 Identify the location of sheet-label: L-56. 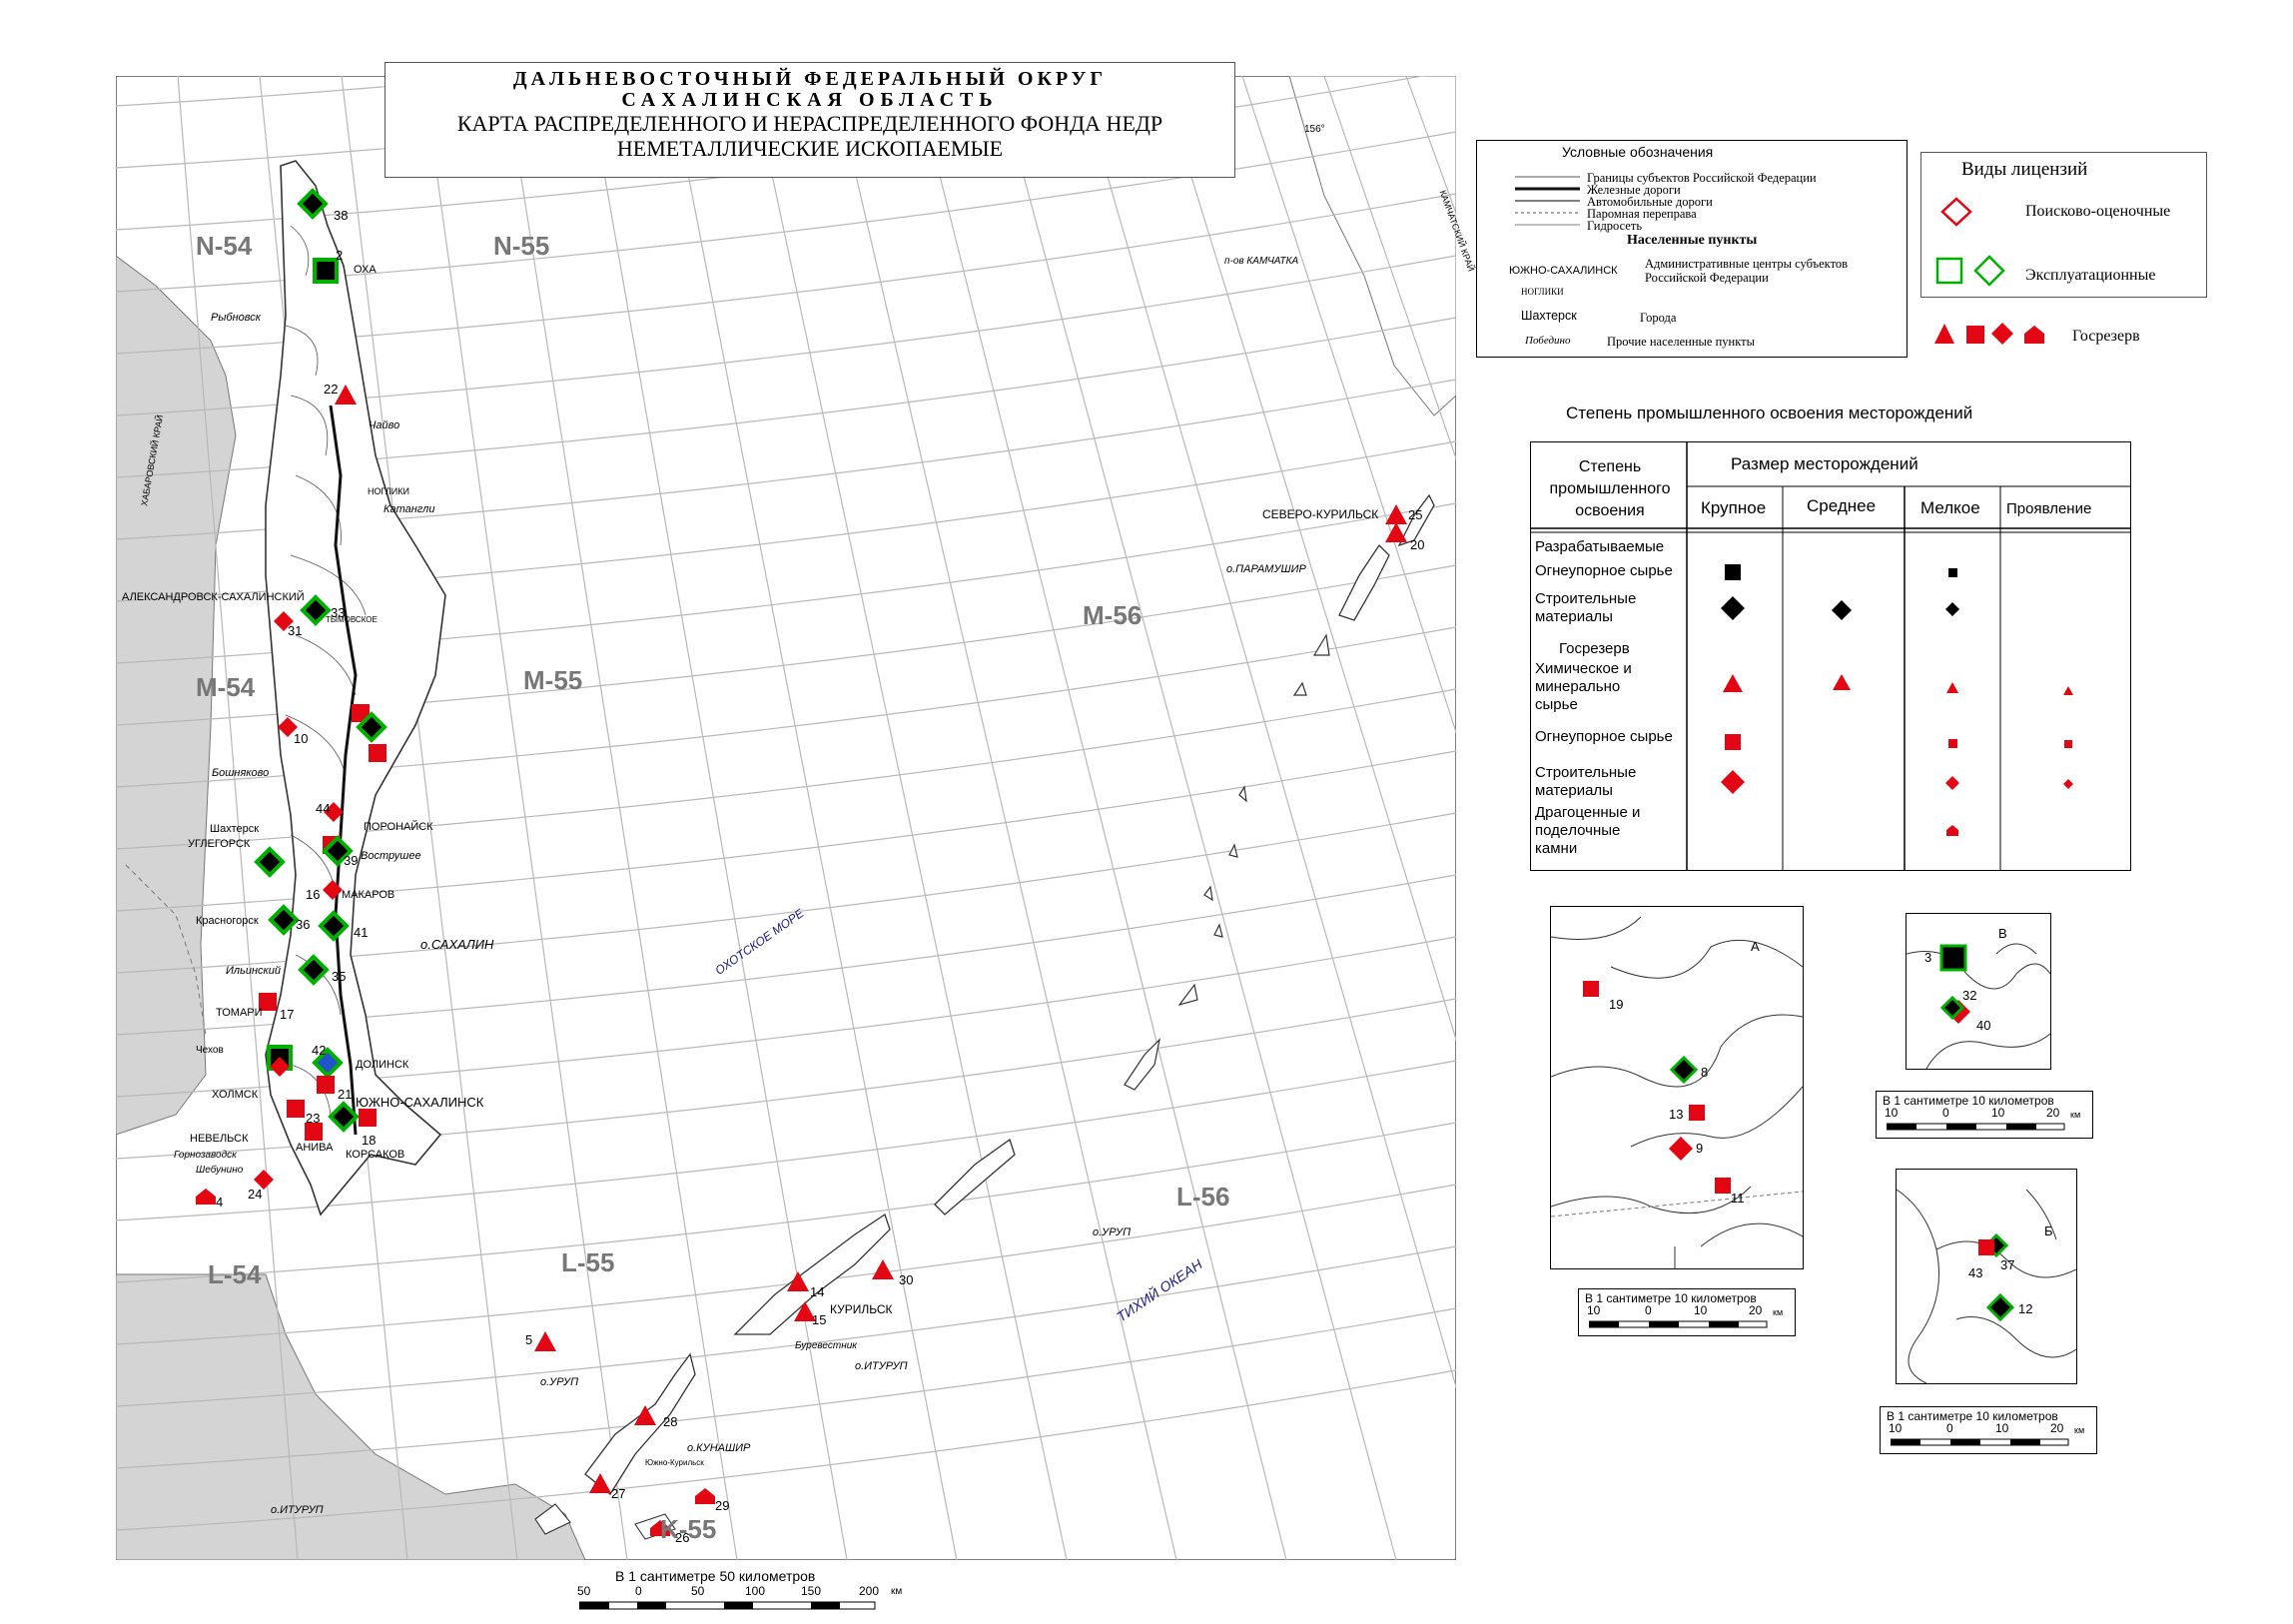
(1203, 1197).